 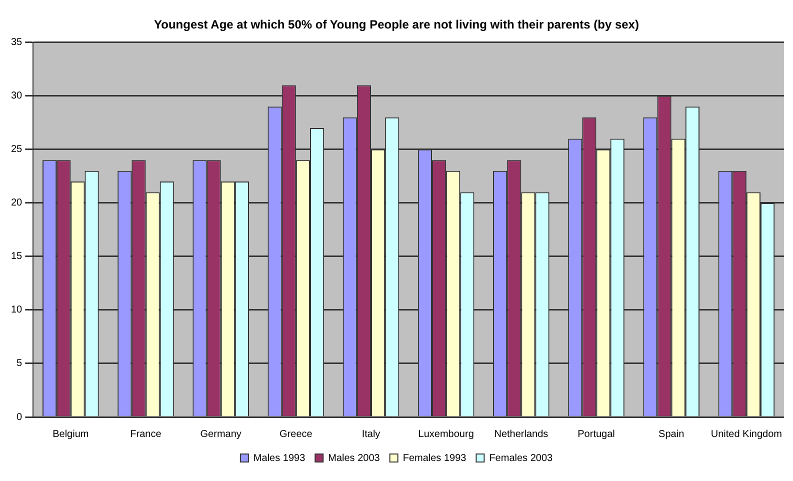 I want to click on y-tick-label: 25, so click(x=17, y=150).